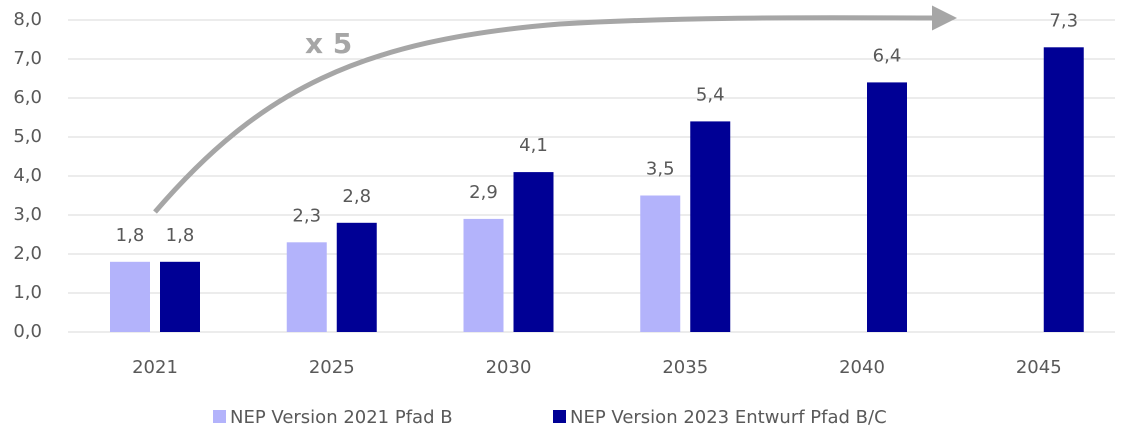 The height and width of the screenshot is (437, 1121). I want to click on x-tick-label: 2045, so click(1039, 367).